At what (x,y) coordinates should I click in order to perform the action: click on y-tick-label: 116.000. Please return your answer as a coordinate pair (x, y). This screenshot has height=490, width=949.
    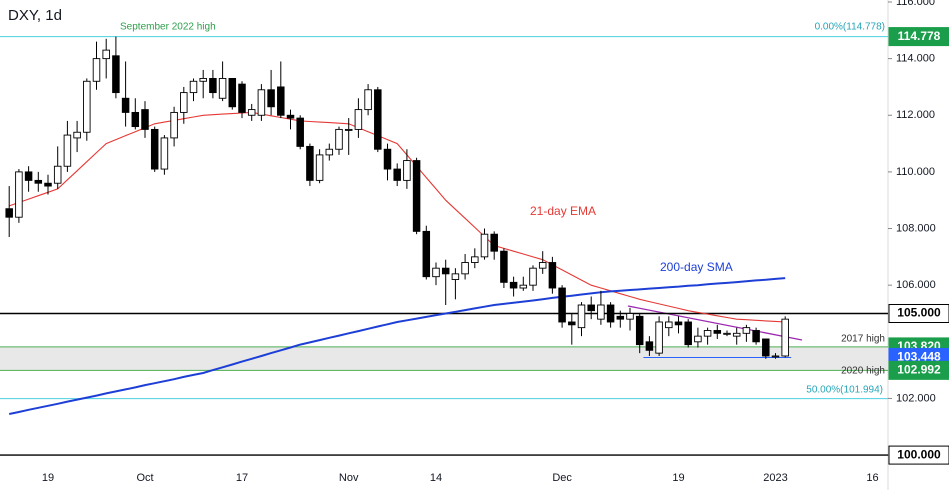
    Looking at the image, I should click on (915, 4).